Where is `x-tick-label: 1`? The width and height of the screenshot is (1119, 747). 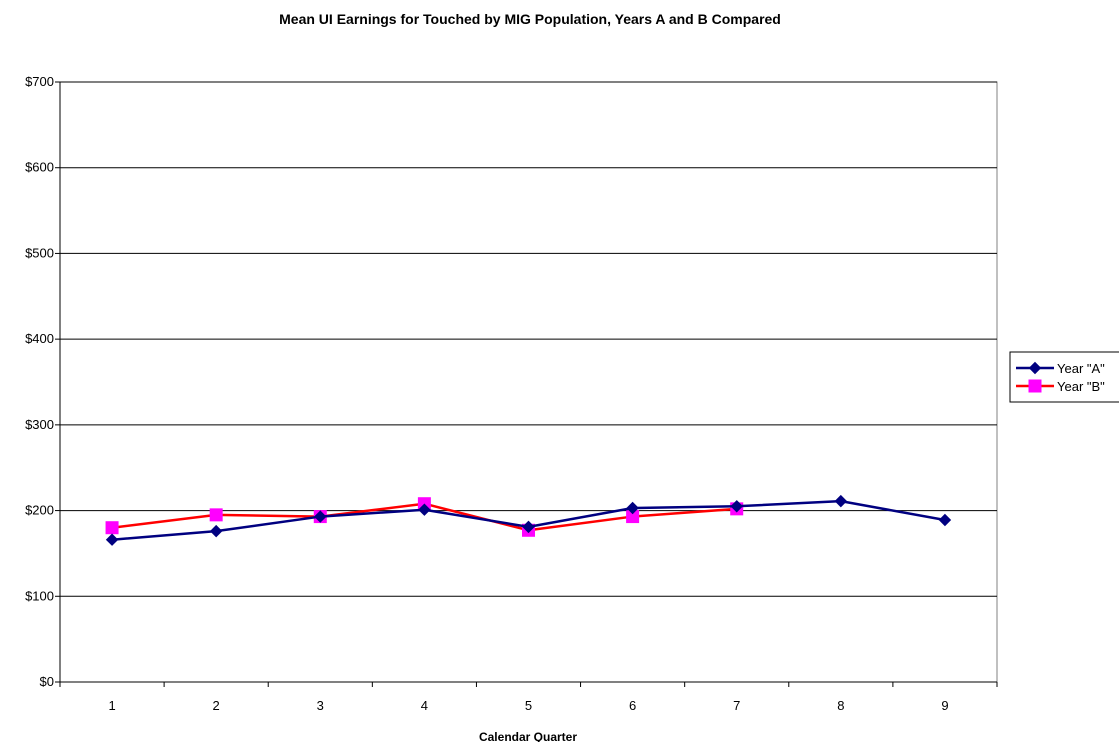
x-tick-label: 1 is located at coordinates (111, 705).